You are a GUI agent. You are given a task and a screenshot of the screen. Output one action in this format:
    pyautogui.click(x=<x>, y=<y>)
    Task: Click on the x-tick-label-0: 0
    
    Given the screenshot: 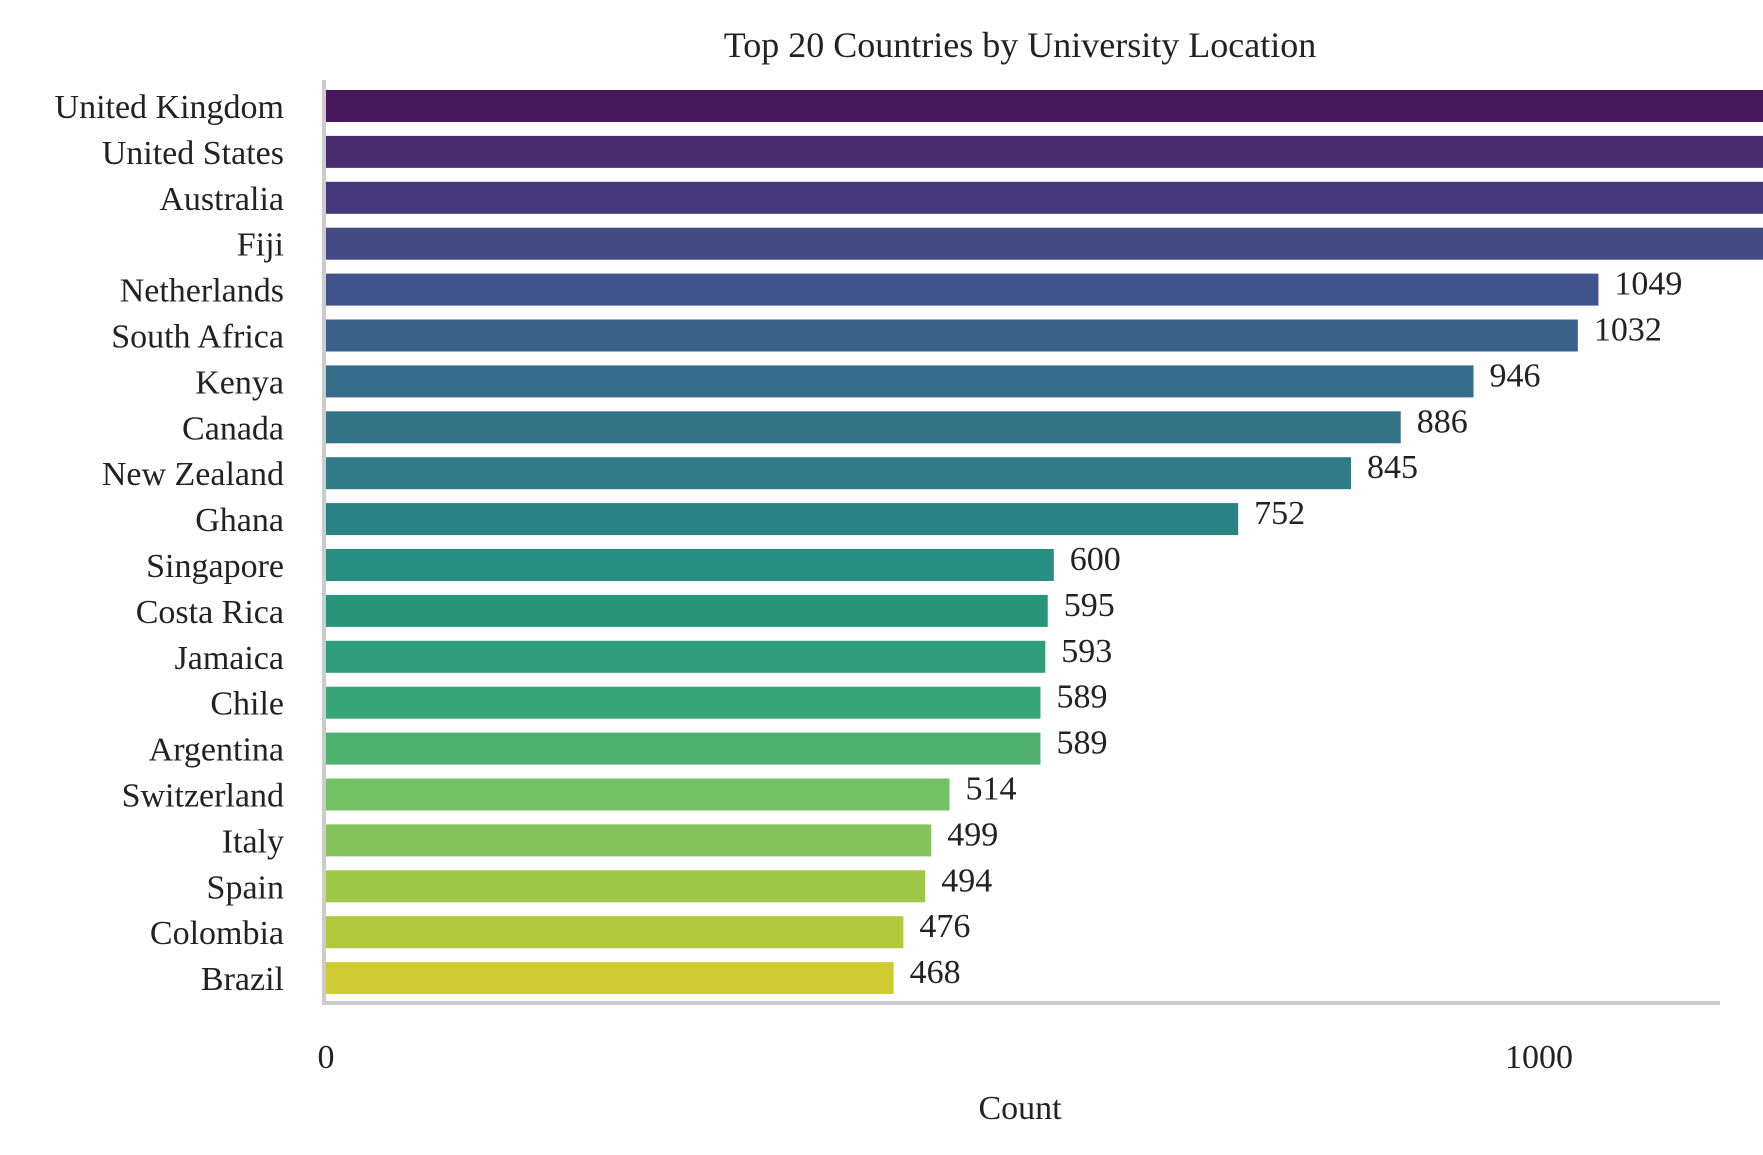 What is the action you would take?
    pyautogui.click(x=326, y=1057)
    